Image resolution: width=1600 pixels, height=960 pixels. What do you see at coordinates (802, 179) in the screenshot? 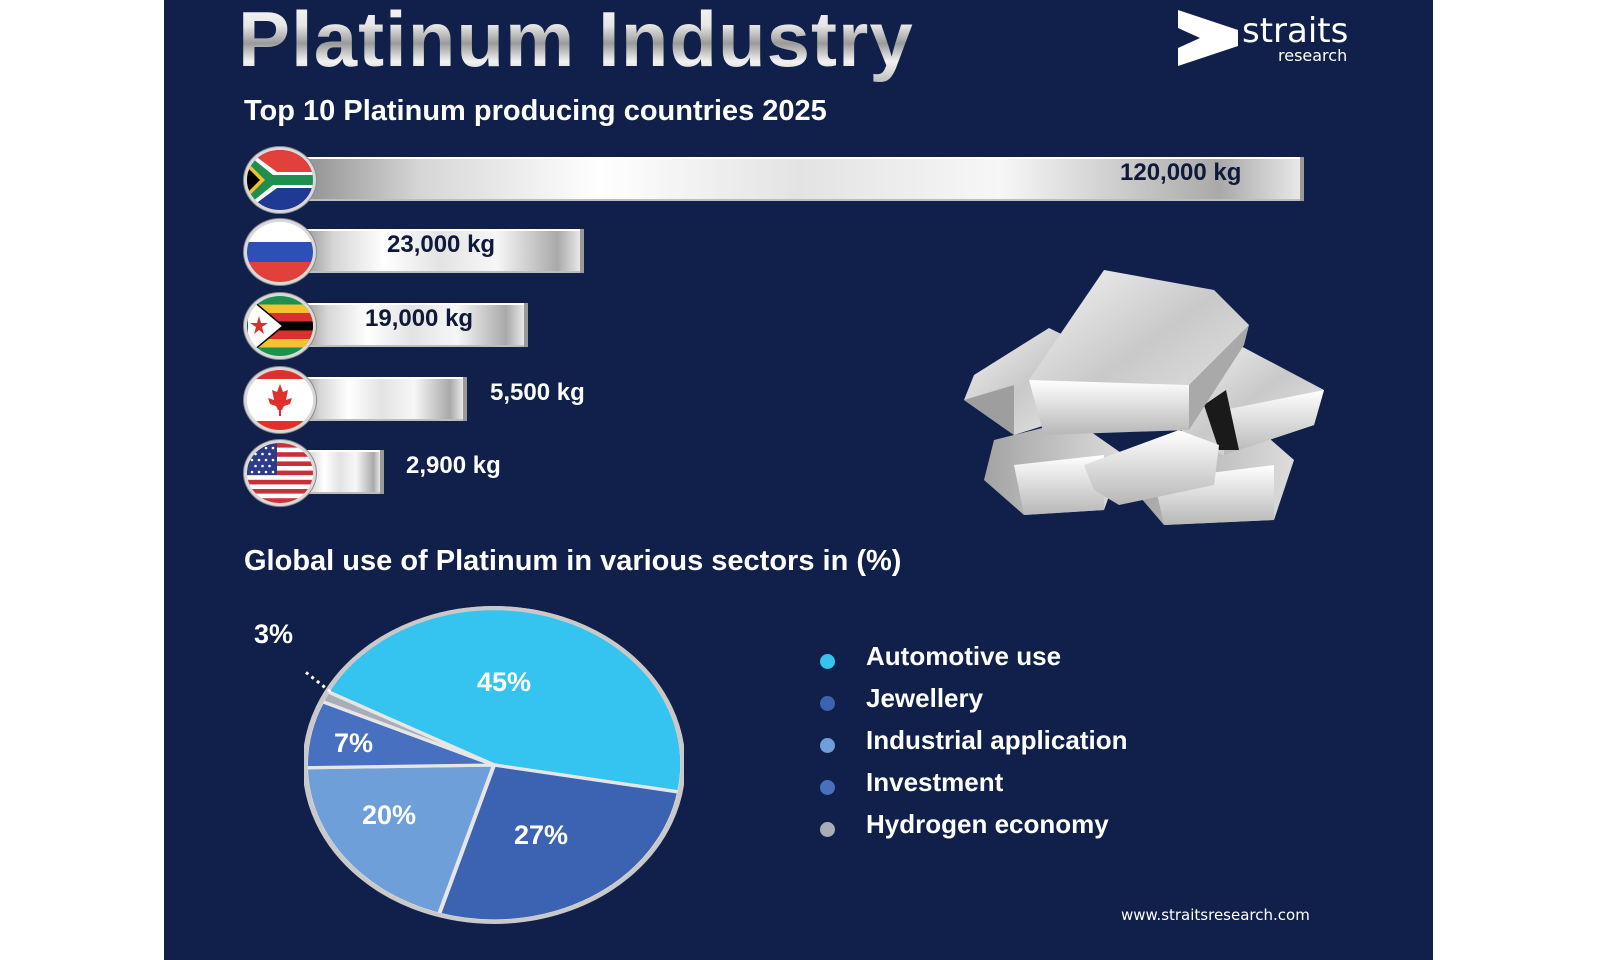
I see `bar-south-africa` at bounding box center [802, 179].